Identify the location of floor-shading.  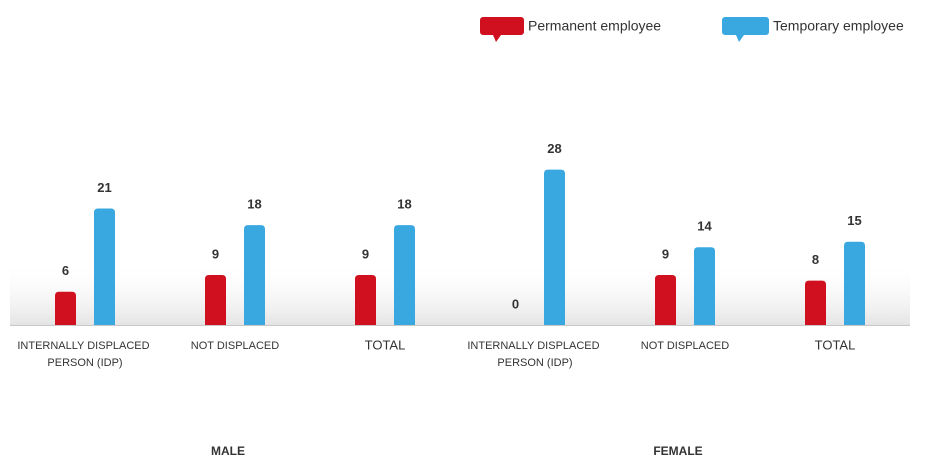
(460, 293).